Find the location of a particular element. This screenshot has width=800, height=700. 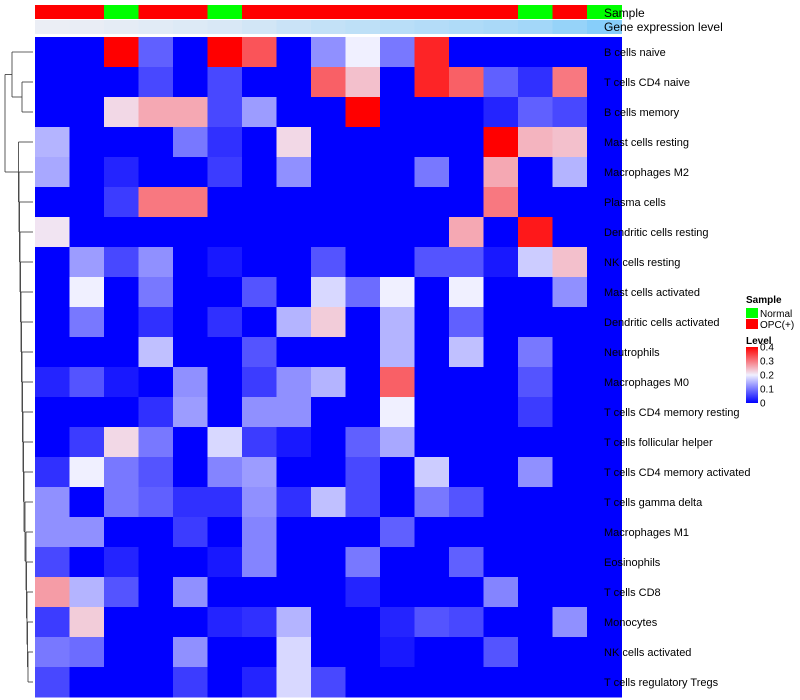

row-label: Macrophages M2 is located at coordinates (646, 173).